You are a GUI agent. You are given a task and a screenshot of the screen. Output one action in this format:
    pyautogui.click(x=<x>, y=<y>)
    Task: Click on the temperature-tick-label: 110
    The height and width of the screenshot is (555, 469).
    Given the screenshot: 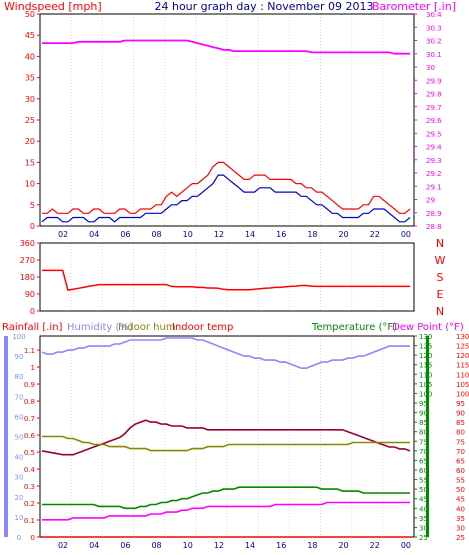 What is the action you would take?
    pyautogui.click(x=425, y=375)
    